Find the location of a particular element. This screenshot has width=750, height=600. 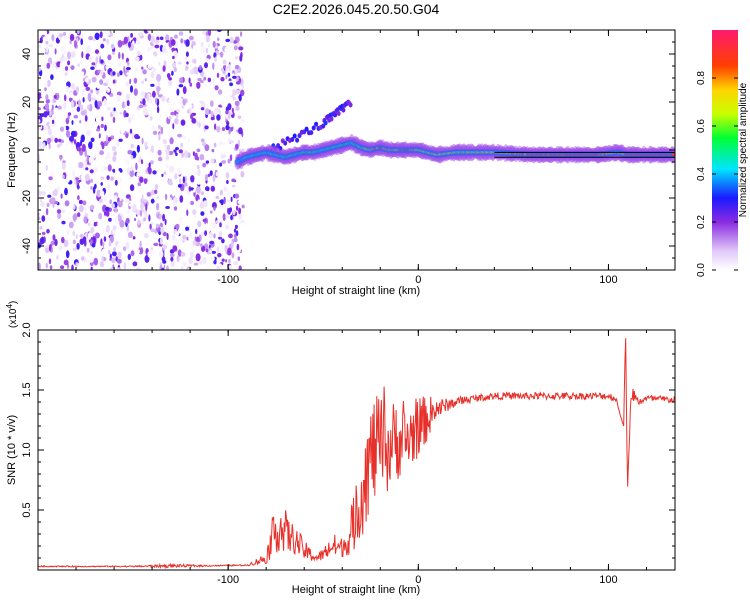

x-tick-label: 0 is located at coordinates (418, 280).